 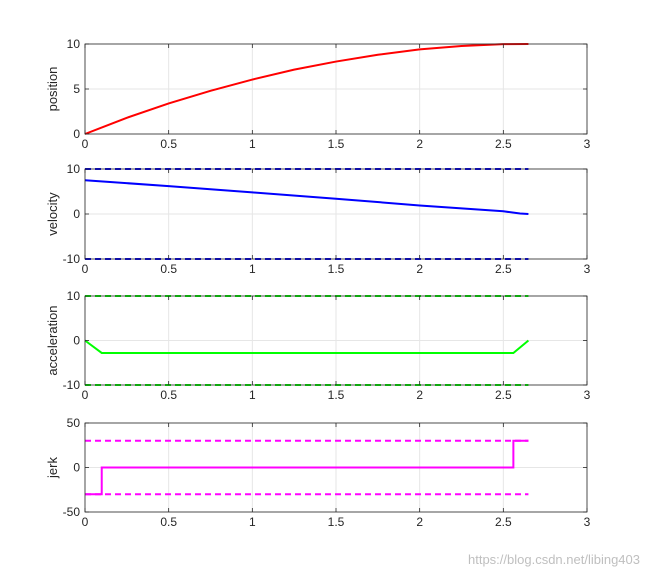 What do you see at coordinates (52, 214) in the screenshot?
I see `y-axis-label: velocity` at bounding box center [52, 214].